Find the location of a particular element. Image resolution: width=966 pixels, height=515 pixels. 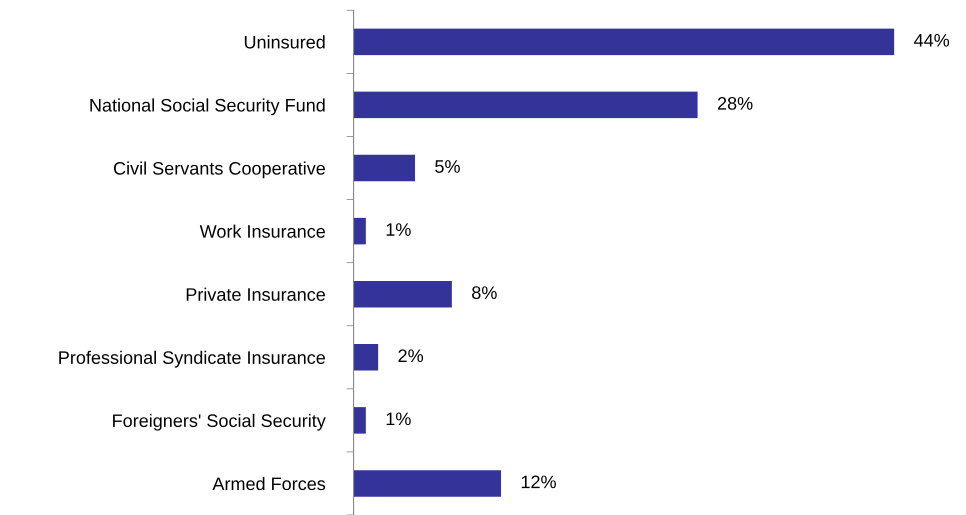

y-tick-label: Private Insurance is located at coordinates (255, 294).